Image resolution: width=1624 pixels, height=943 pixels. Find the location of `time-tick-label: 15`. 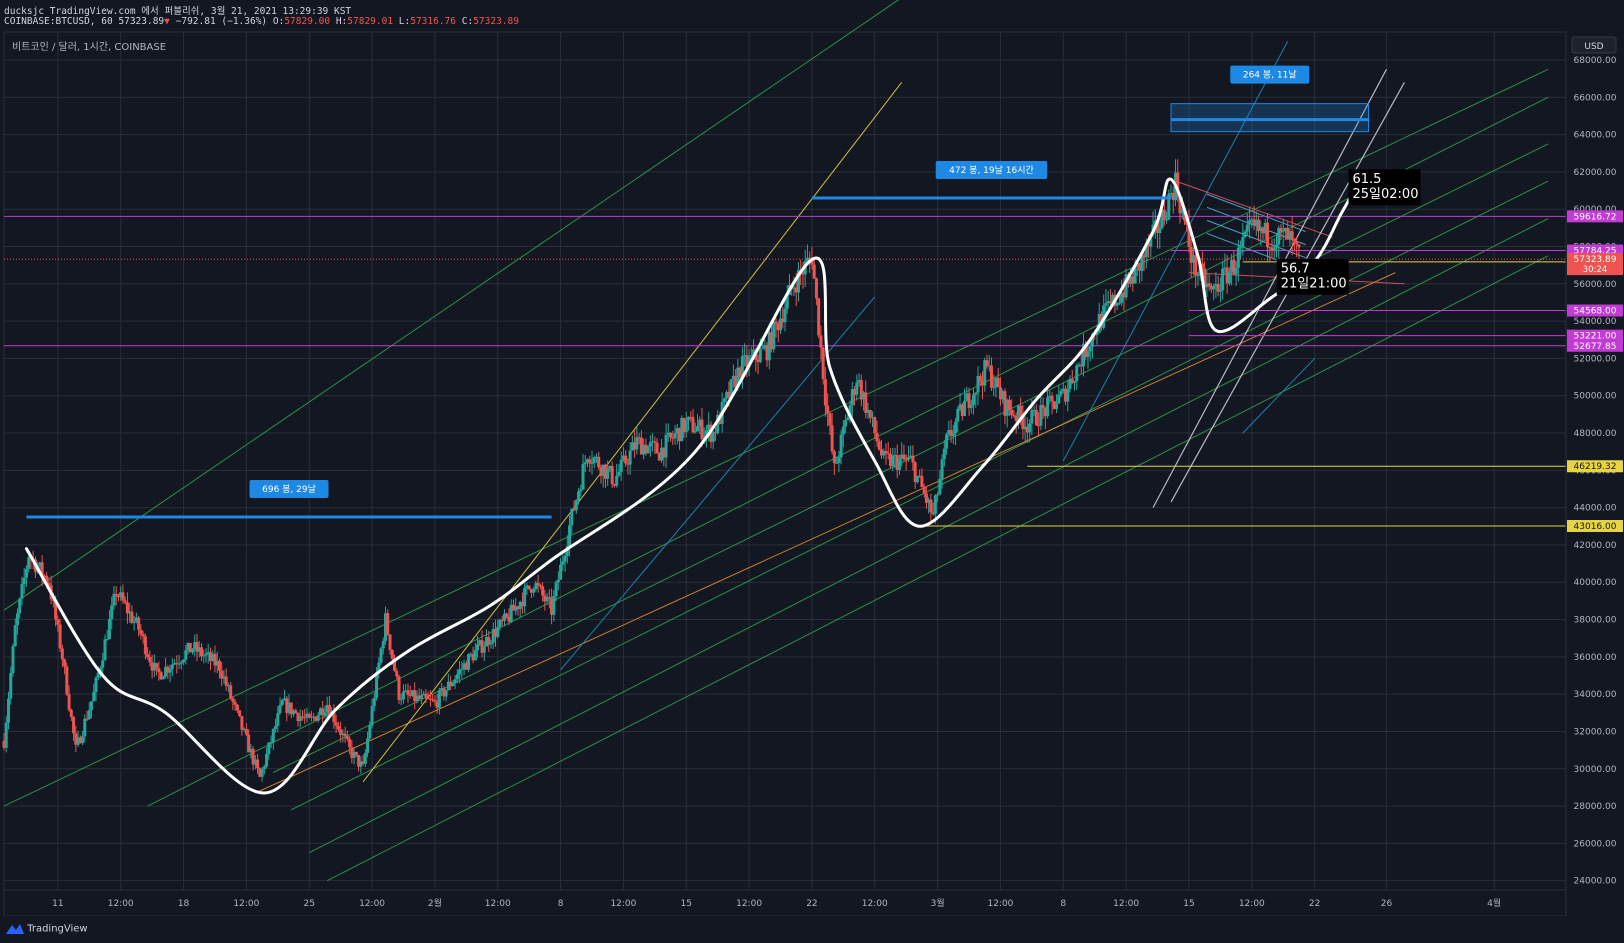

time-tick-label: 15 is located at coordinates (1188, 904).